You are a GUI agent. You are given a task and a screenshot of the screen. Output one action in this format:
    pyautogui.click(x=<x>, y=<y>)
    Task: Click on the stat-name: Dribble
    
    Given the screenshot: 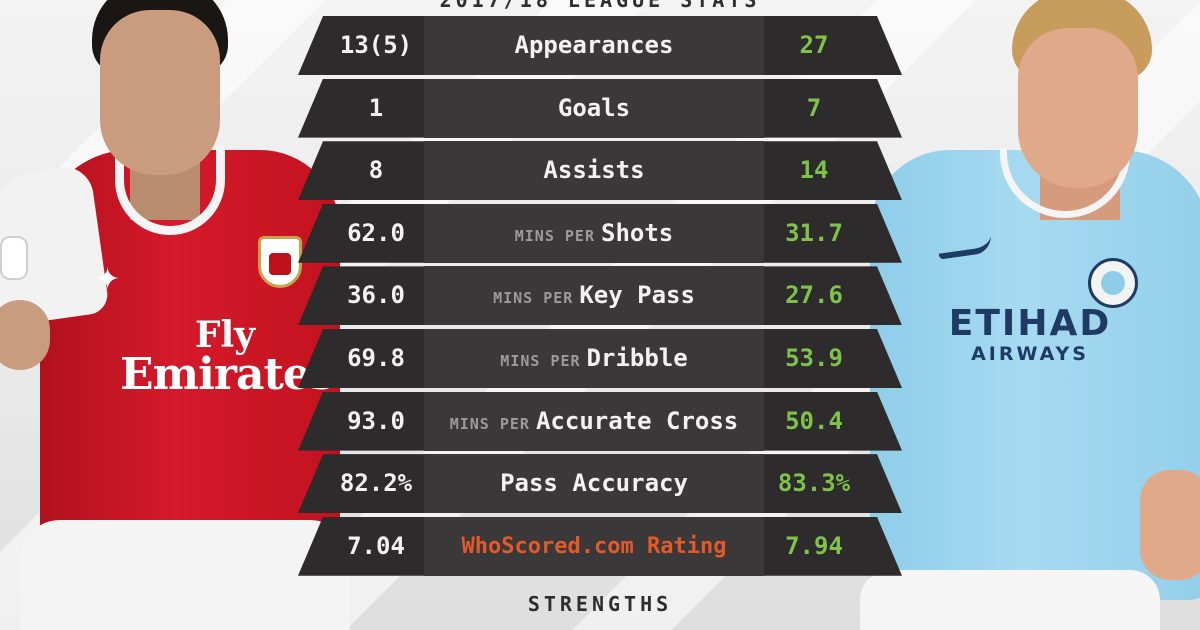 What is the action you would take?
    pyautogui.click(x=637, y=357)
    